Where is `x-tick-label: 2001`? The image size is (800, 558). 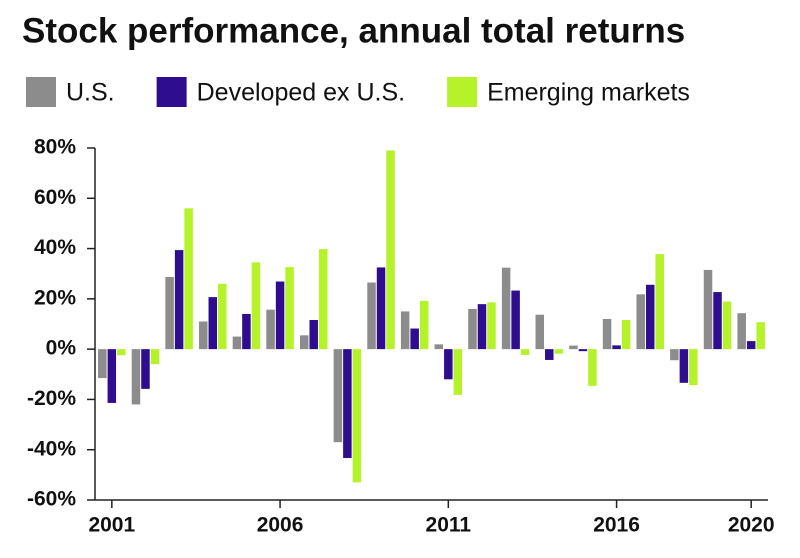
x-tick-label: 2001 is located at coordinates (111, 525).